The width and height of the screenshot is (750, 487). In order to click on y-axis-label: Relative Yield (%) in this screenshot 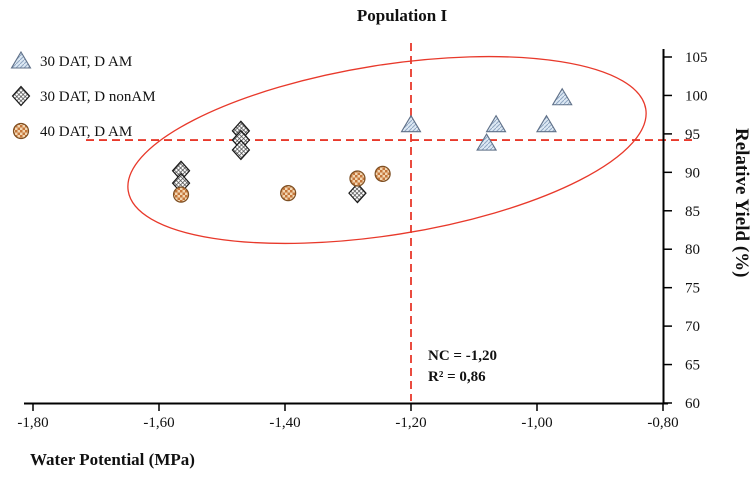, I will do `click(740, 203)`.